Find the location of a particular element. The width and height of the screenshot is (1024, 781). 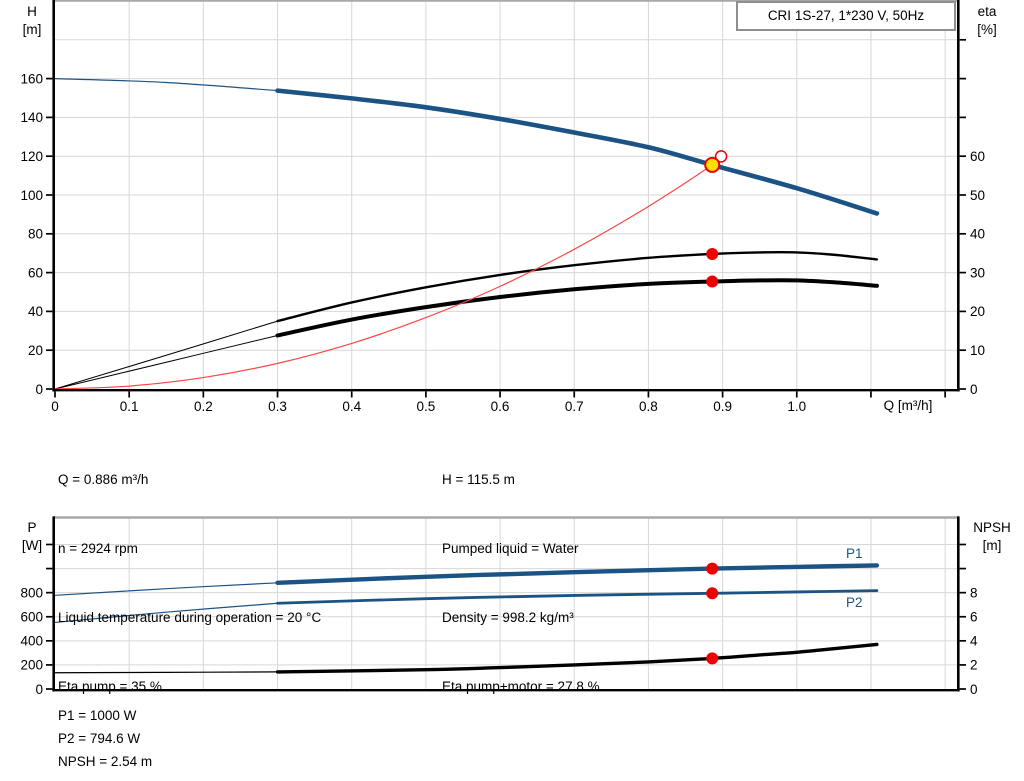

svg-text: 2 is located at coordinates (974, 665).